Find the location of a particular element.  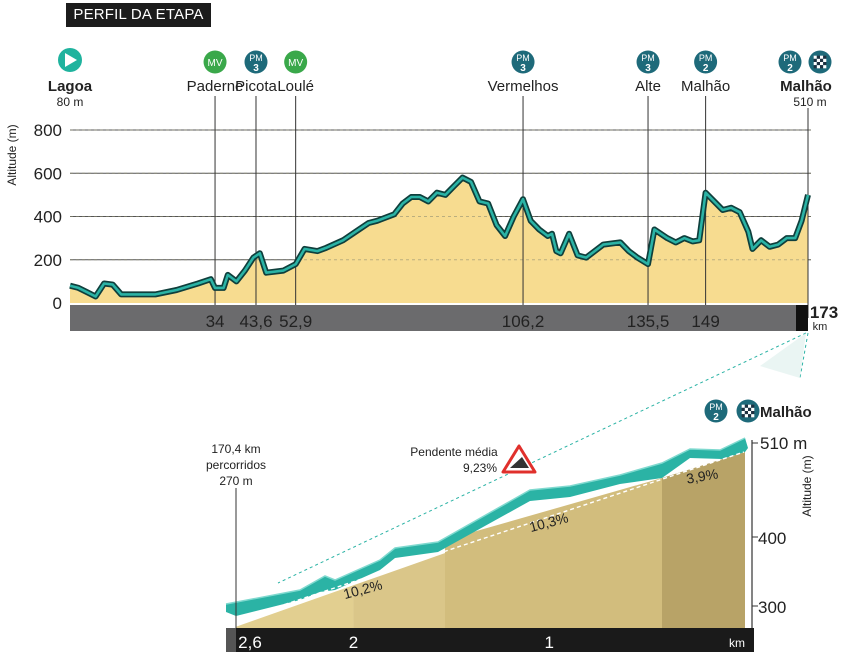

x-axis-end-block is located at coordinates (802, 318).